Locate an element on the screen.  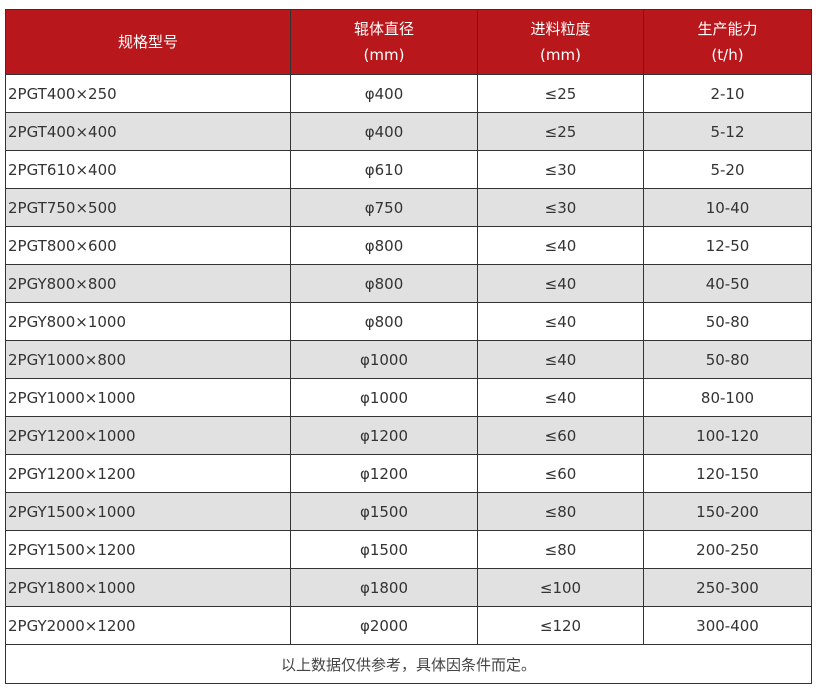
header-capacity: 生产能力 (t/h) is located at coordinates (727, 42).